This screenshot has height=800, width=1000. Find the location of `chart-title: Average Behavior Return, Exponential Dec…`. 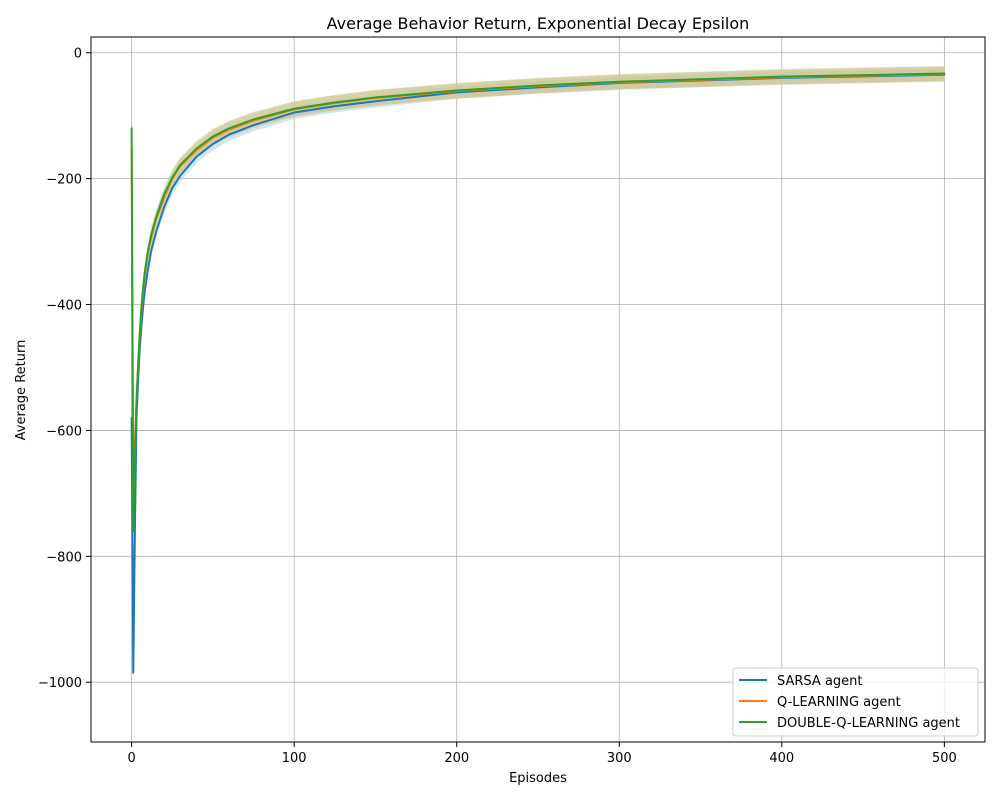

chart-title: Average Behavior Return, Exponential Dec… is located at coordinates (538, 23).